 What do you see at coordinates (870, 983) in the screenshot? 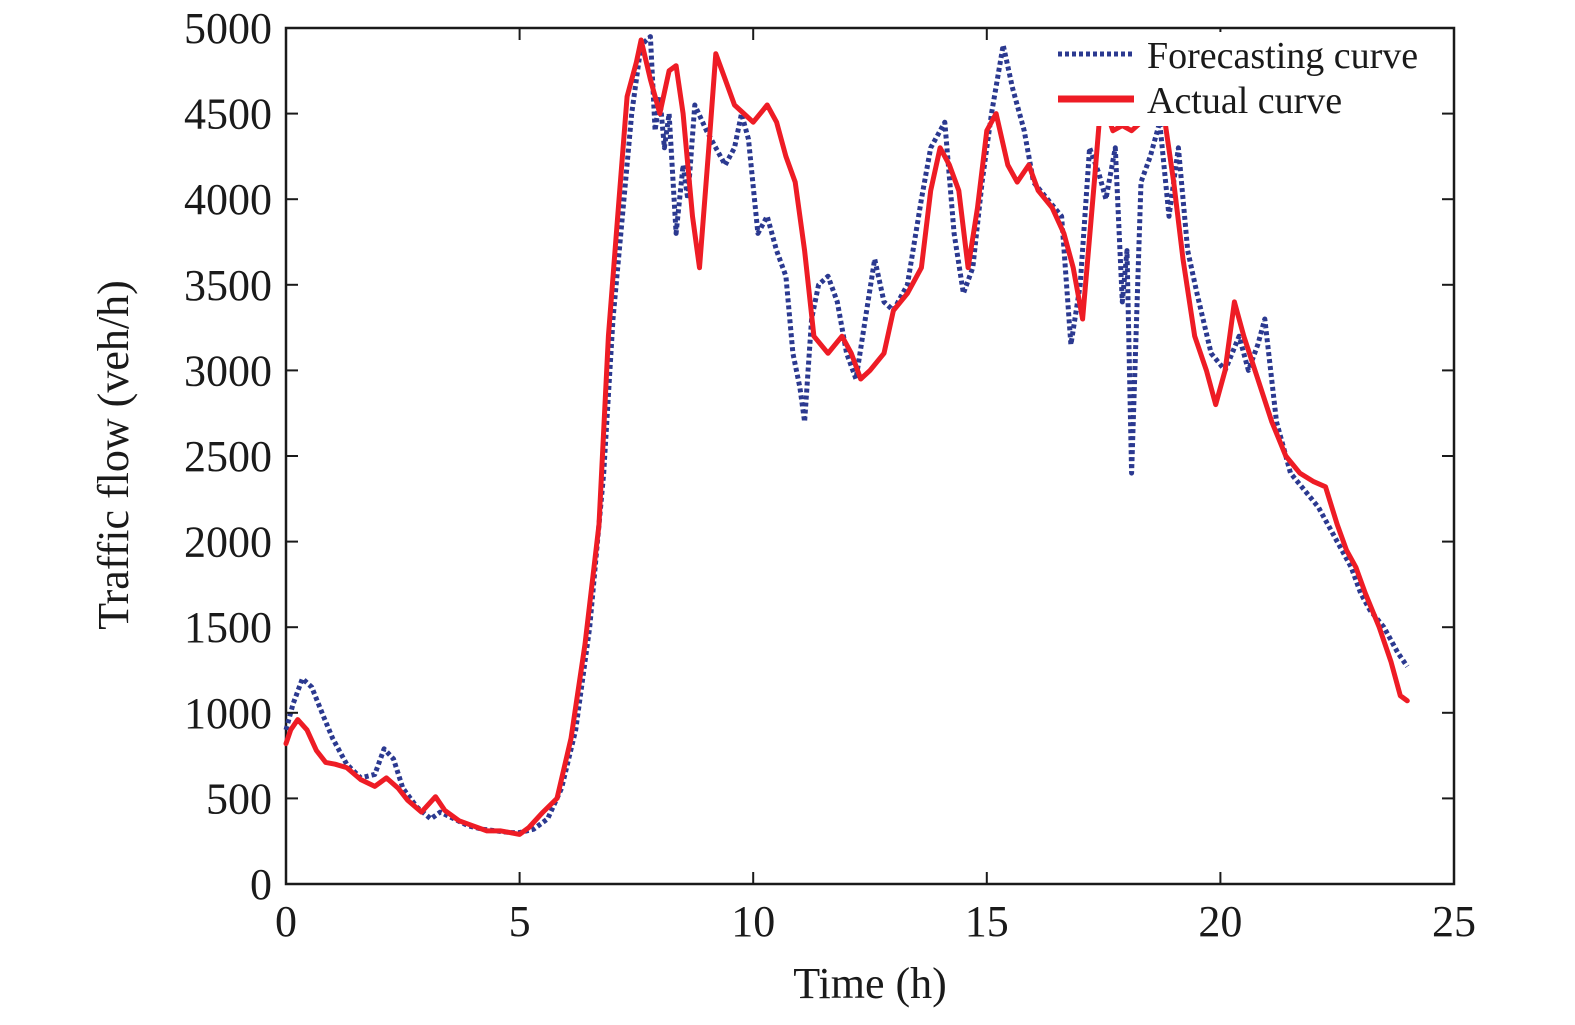
I see `x-axis-label: Time (h)` at bounding box center [870, 983].